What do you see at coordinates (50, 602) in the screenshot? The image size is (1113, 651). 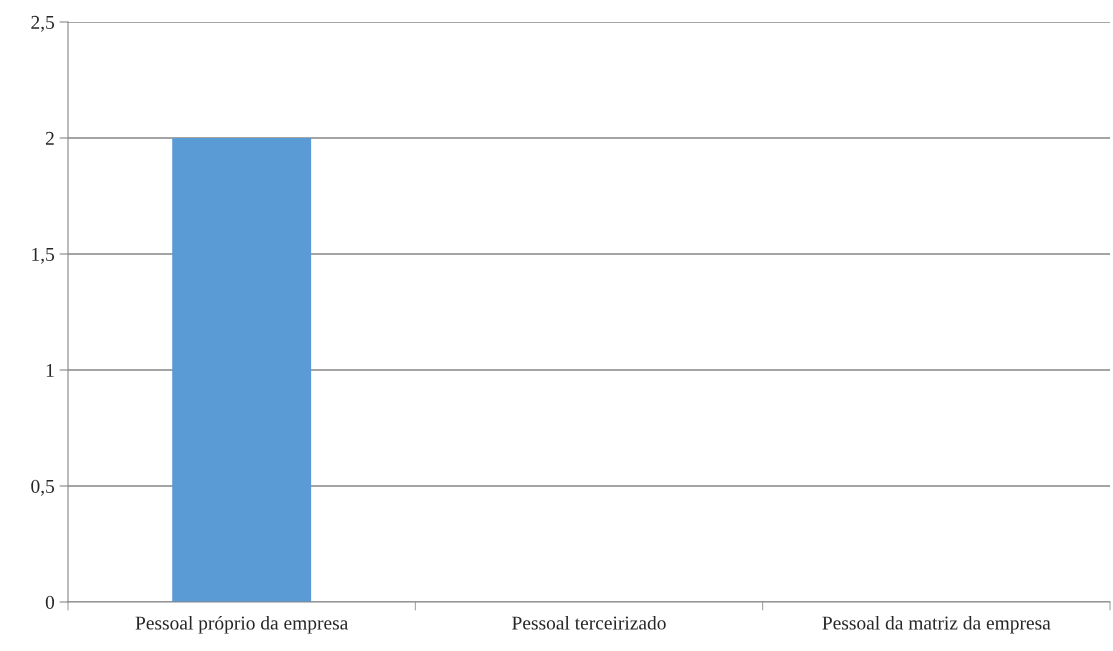 I see `y-tick-label: 0` at bounding box center [50, 602].